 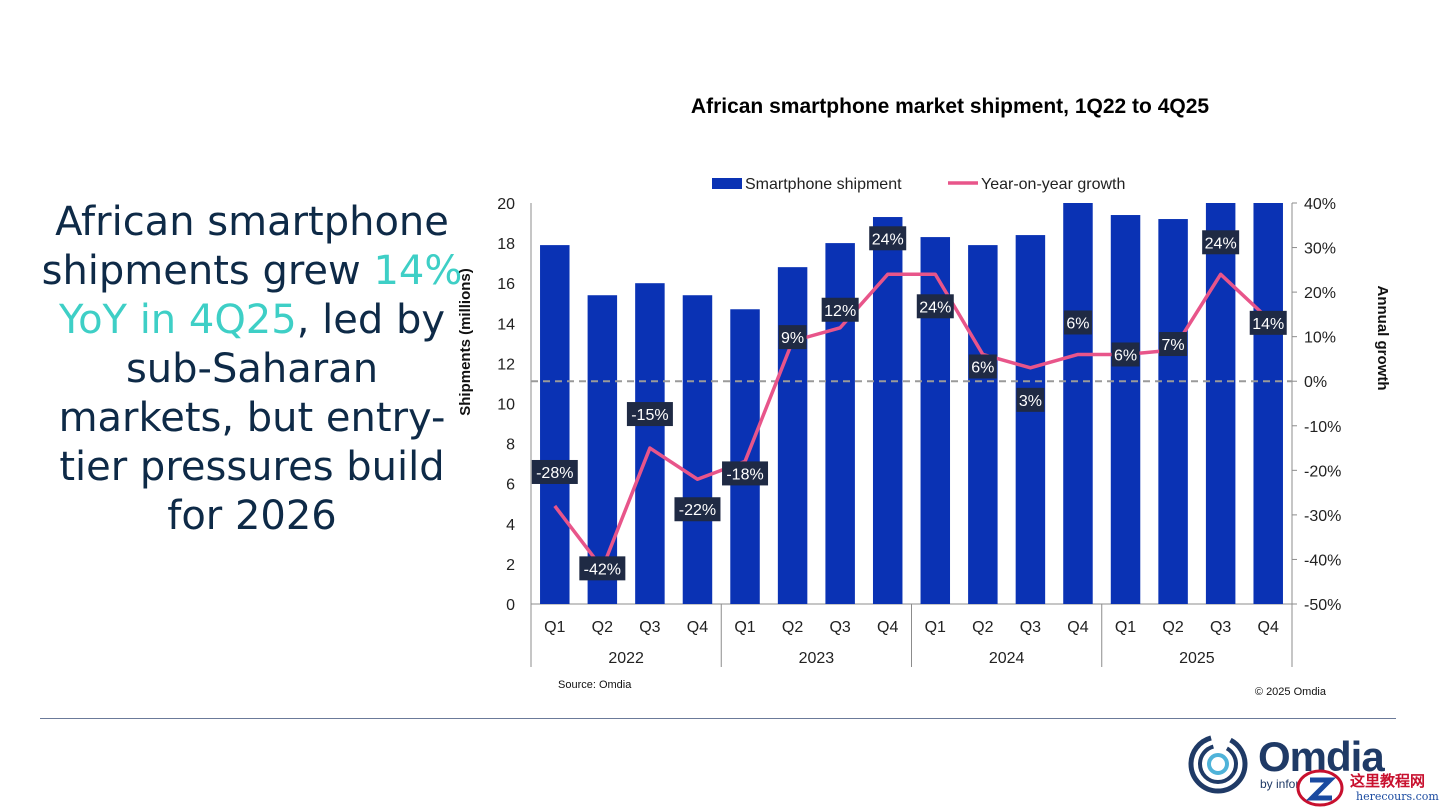 I want to click on y-axis-title: Shipments (millions), so click(x=465, y=342).